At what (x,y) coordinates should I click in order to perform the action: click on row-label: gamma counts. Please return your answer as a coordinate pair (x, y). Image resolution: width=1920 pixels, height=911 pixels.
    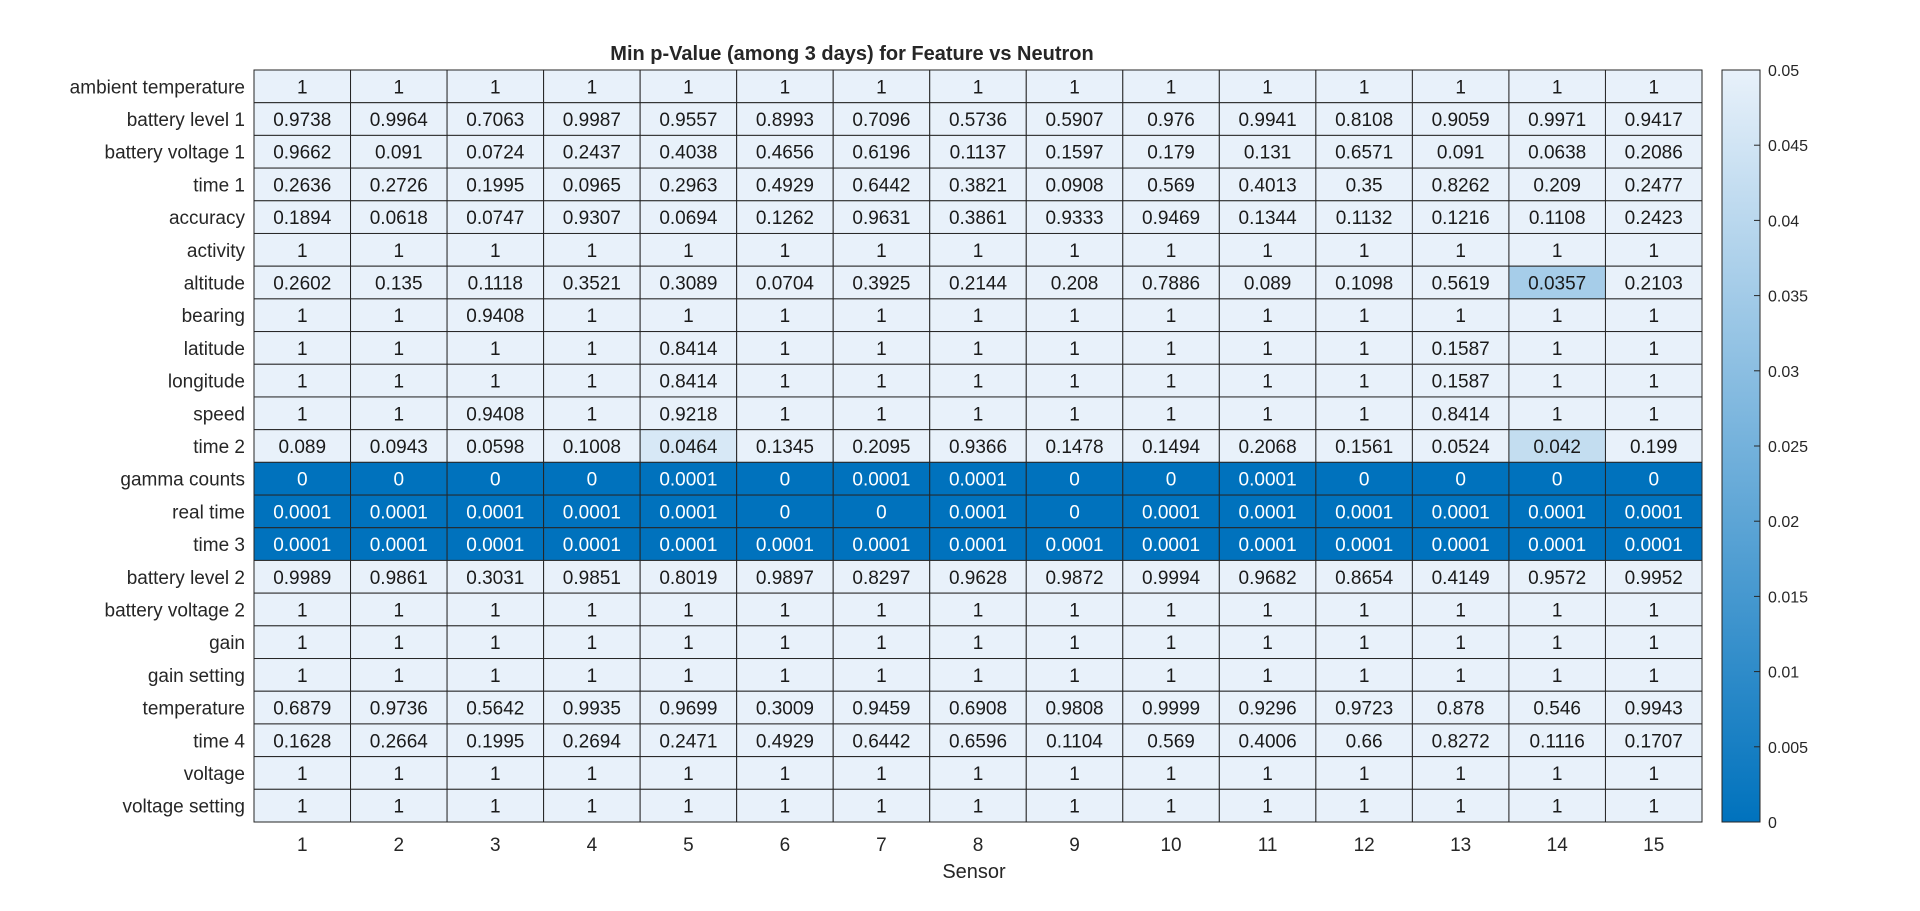
    Looking at the image, I should click on (182, 480).